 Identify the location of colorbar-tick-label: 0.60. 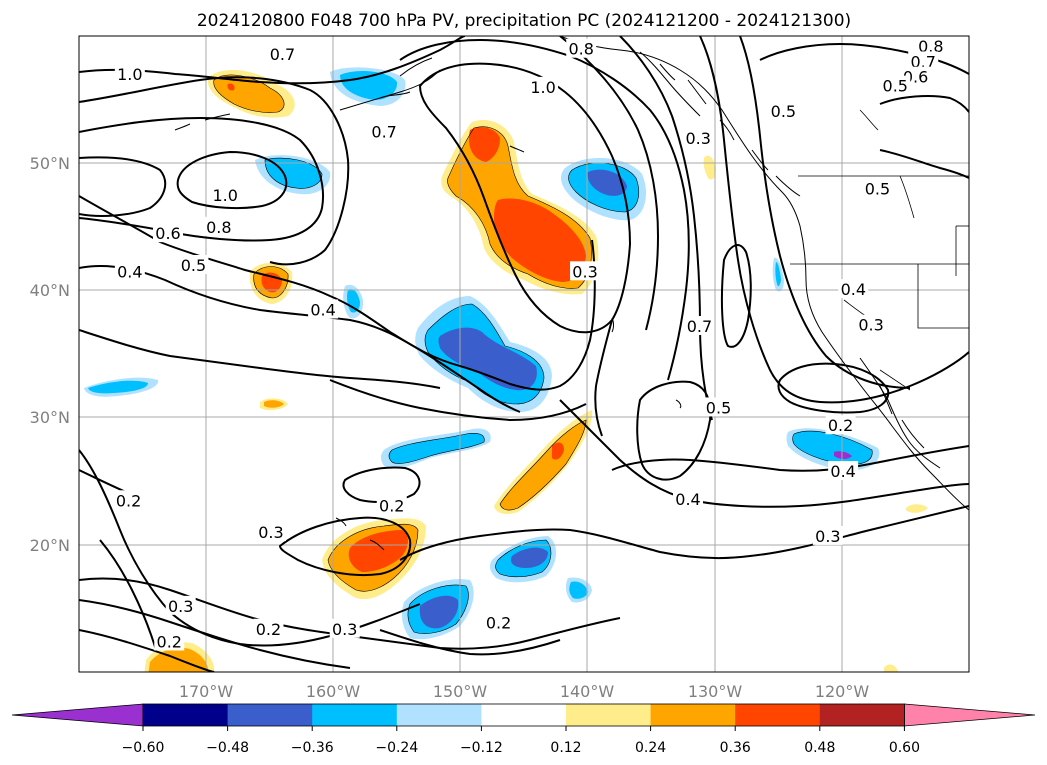
(904, 748).